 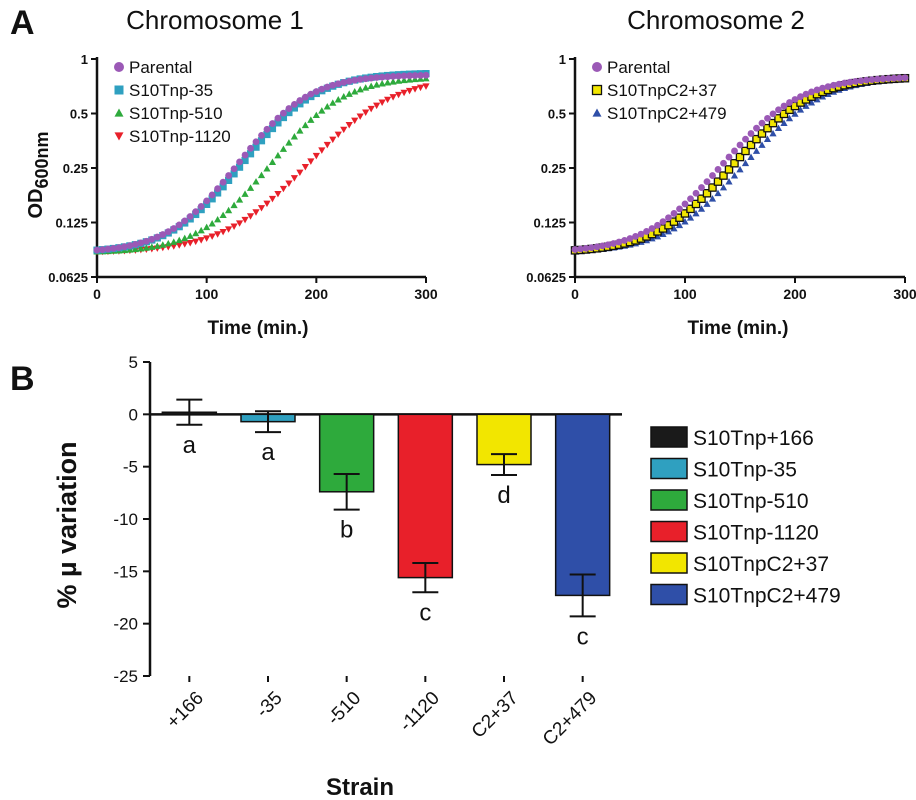 What do you see at coordinates (761, 564) in the screenshot?
I see `legend-label: S10TnpC2+37` at bounding box center [761, 564].